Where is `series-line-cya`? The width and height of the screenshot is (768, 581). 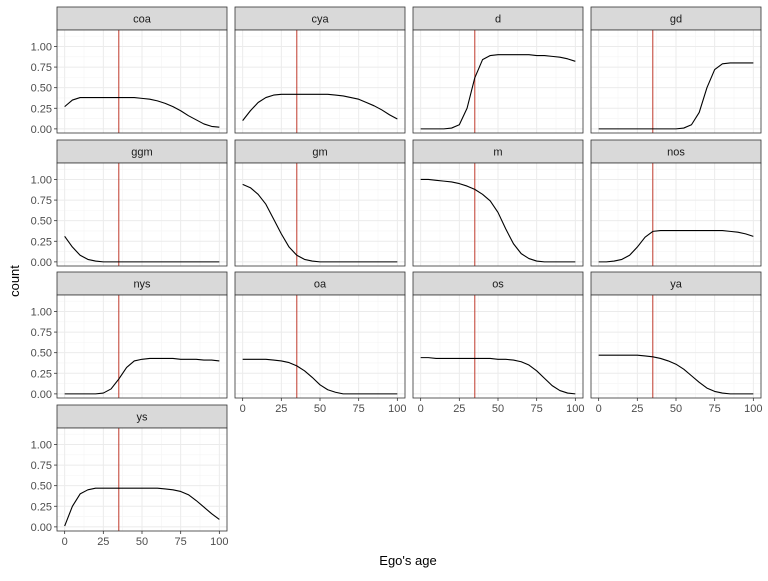
series-line-cya is located at coordinates (320, 107).